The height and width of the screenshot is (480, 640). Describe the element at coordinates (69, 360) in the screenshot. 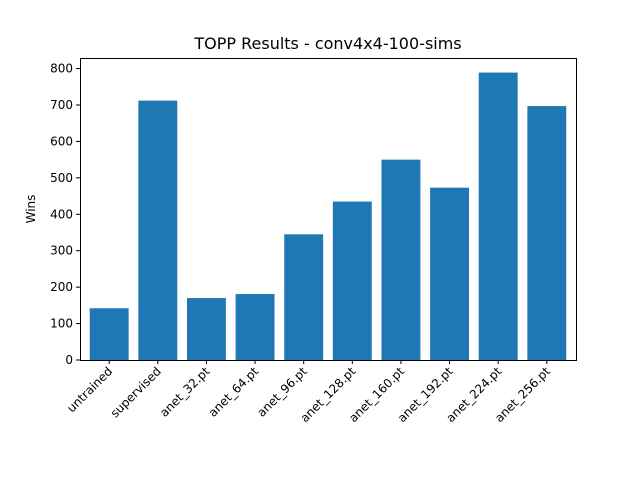

I see `y-tick-label: 0` at that location.